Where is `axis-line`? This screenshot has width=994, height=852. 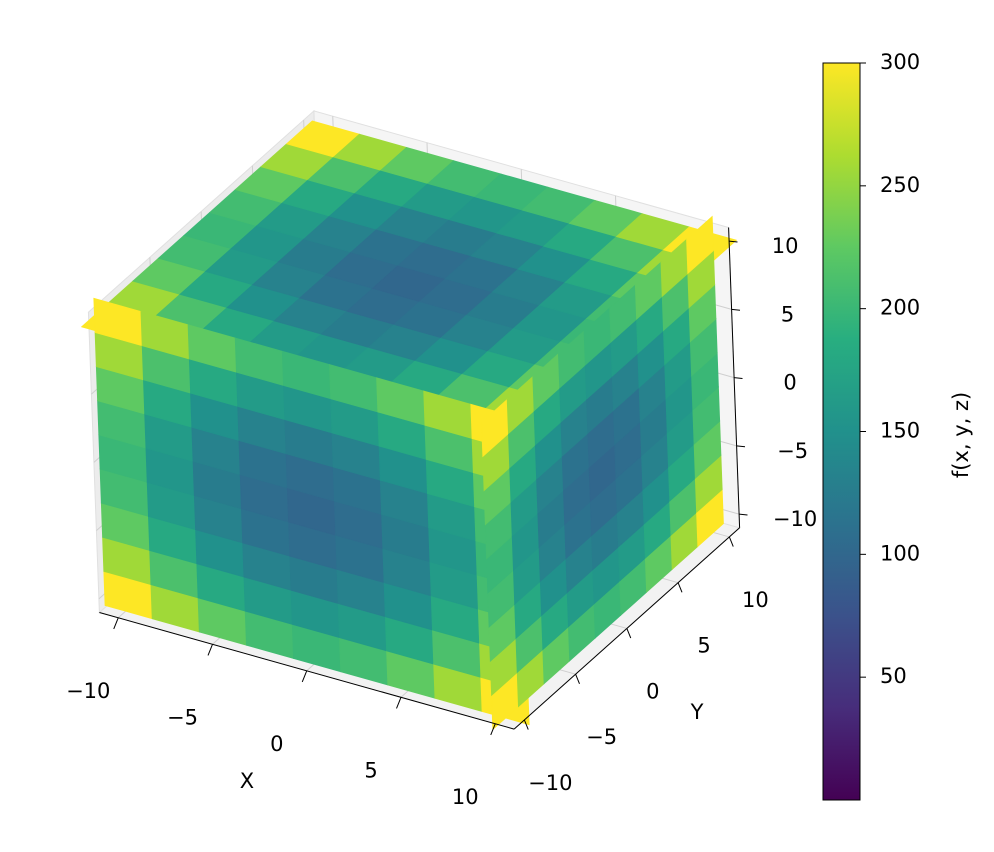 axis-line is located at coordinates (626, 628).